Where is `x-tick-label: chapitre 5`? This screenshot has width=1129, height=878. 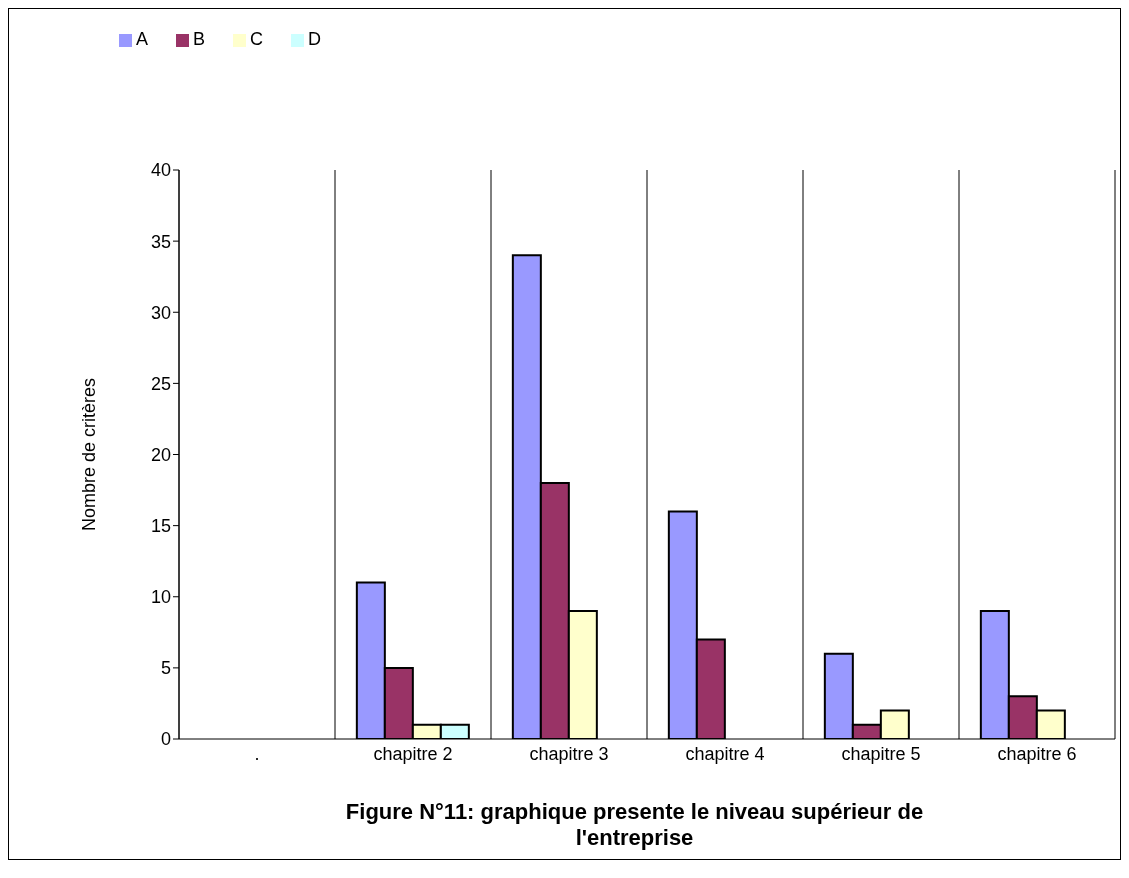
x-tick-label: chapitre 5 is located at coordinates (881, 753).